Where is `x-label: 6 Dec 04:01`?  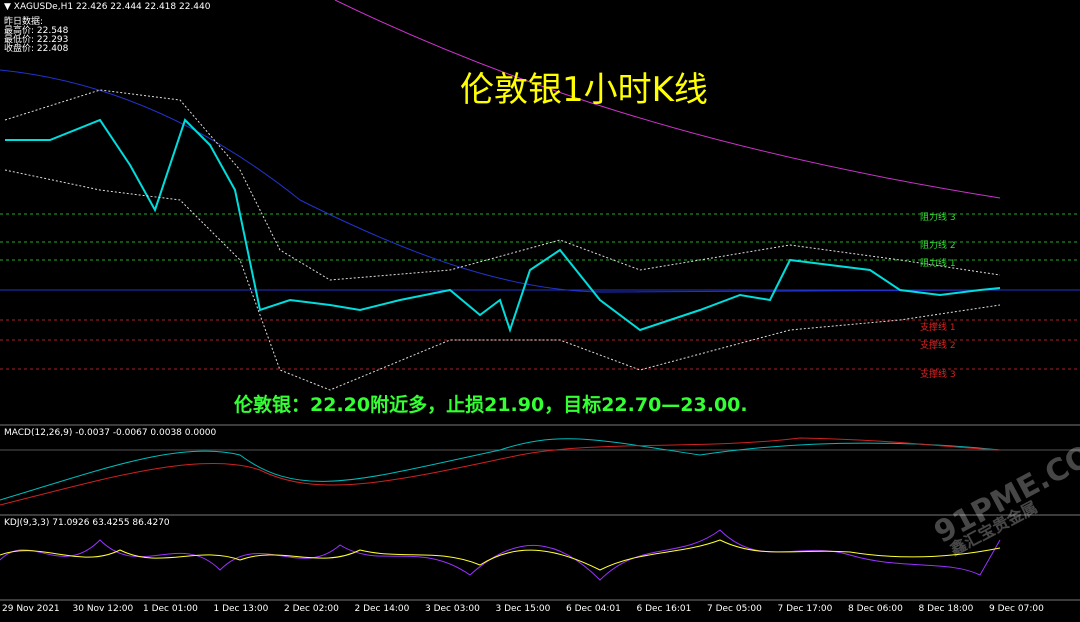 x-label: 6 Dec 04:01 is located at coordinates (593, 609).